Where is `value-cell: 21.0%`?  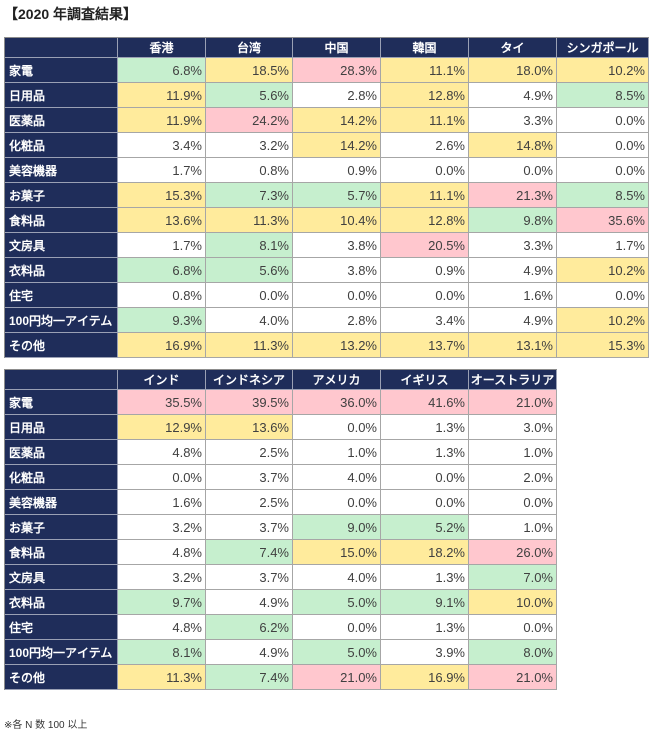 value-cell: 21.0% is located at coordinates (513, 677).